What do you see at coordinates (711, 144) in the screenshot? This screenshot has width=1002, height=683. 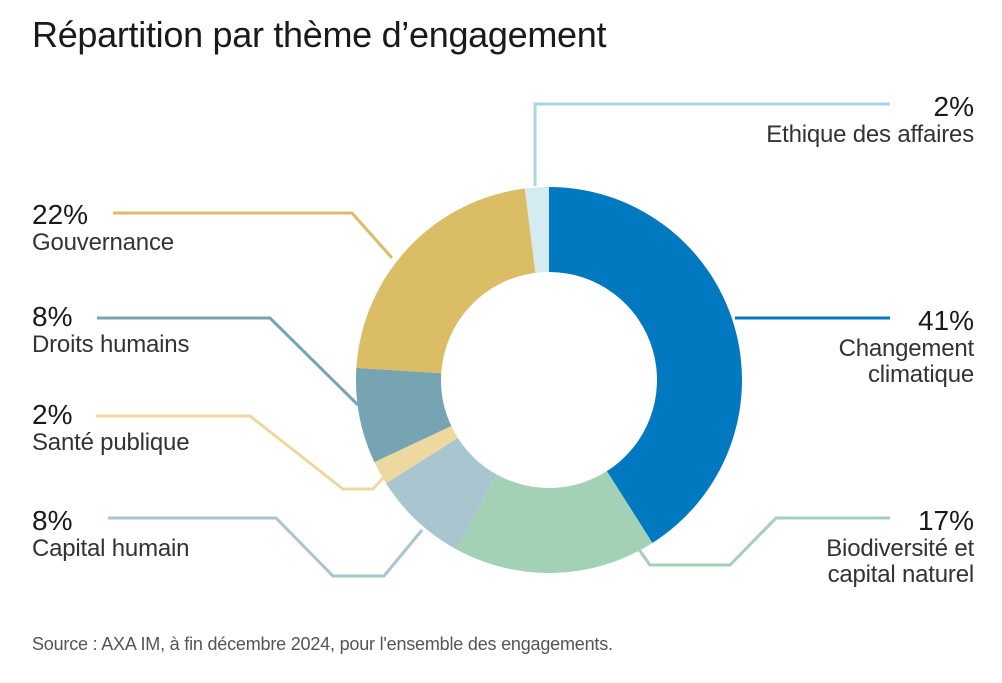 I see `leader-line-ethique` at bounding box center [711, 144].